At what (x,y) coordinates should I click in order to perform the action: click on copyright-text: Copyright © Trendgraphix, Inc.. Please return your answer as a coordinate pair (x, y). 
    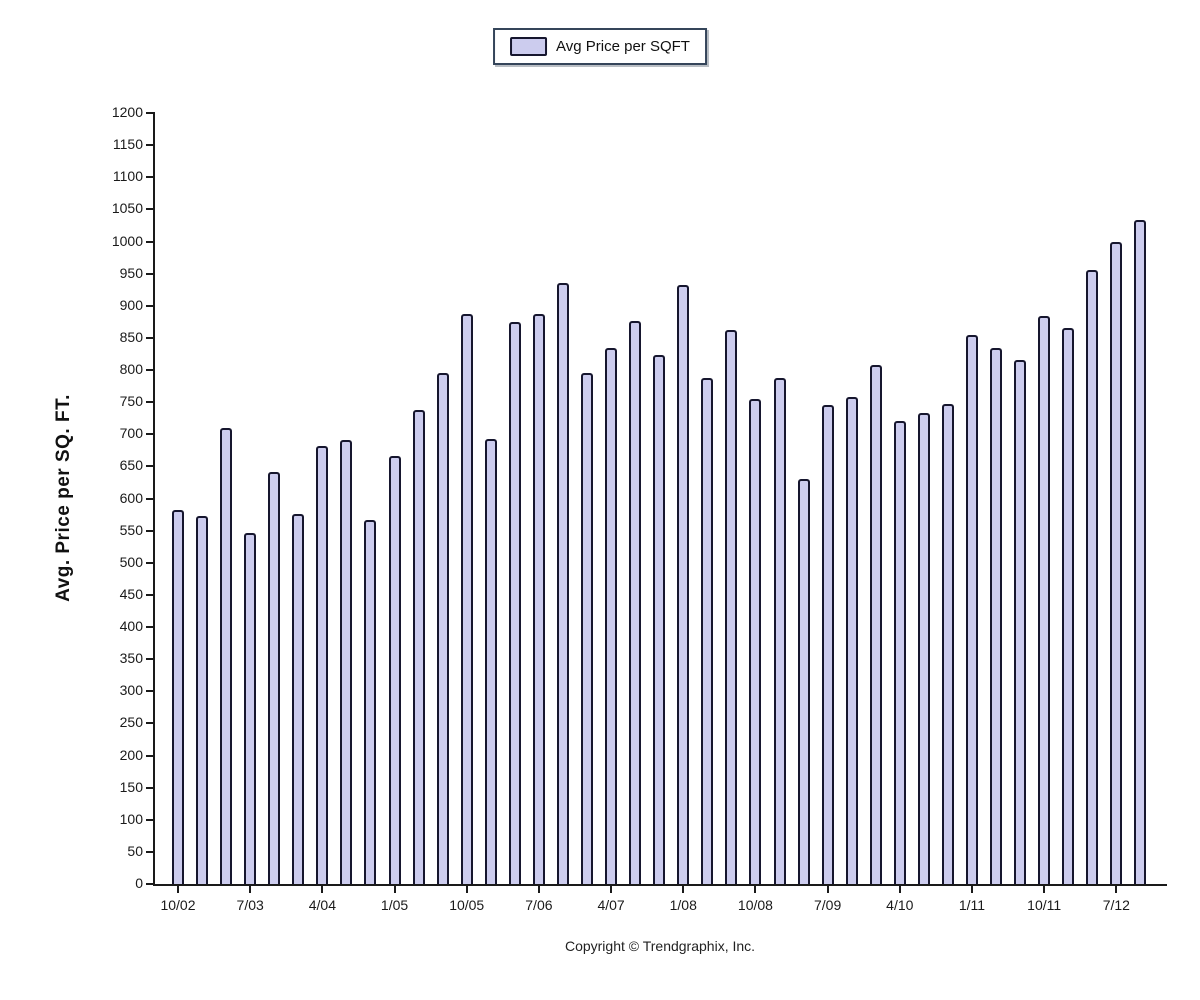
    Looking at the image, I should click on (660, 946).